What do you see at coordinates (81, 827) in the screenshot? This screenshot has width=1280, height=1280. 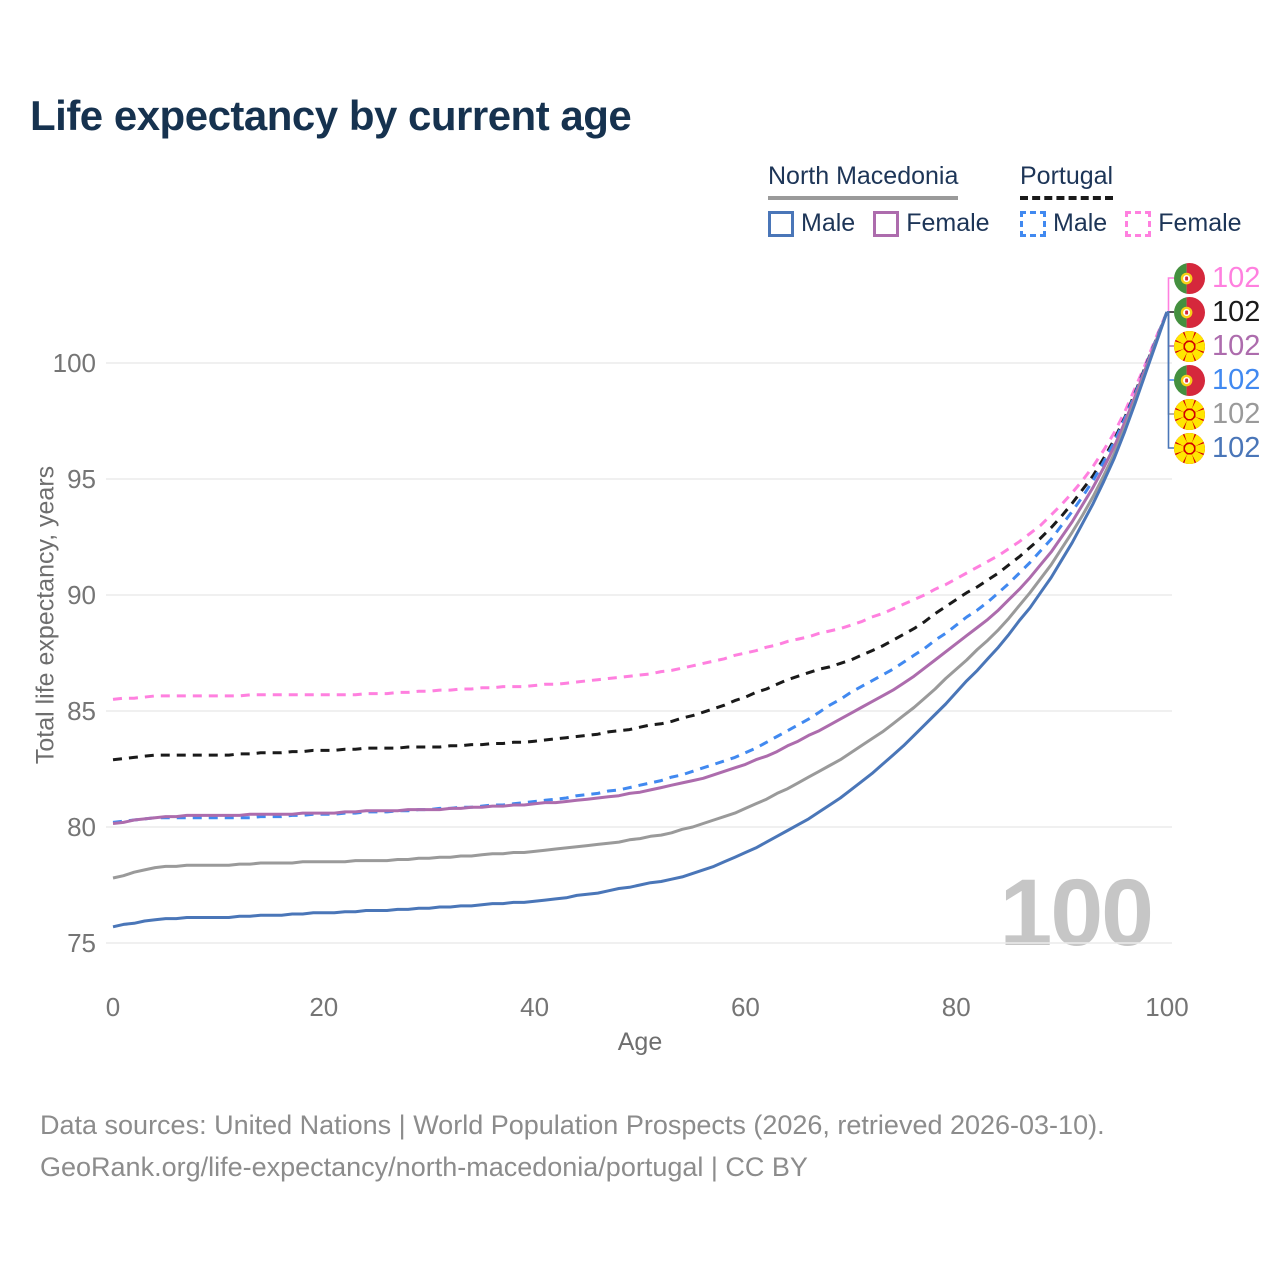 I see `y-tick-label: 80` at bounding box center [81, 827].